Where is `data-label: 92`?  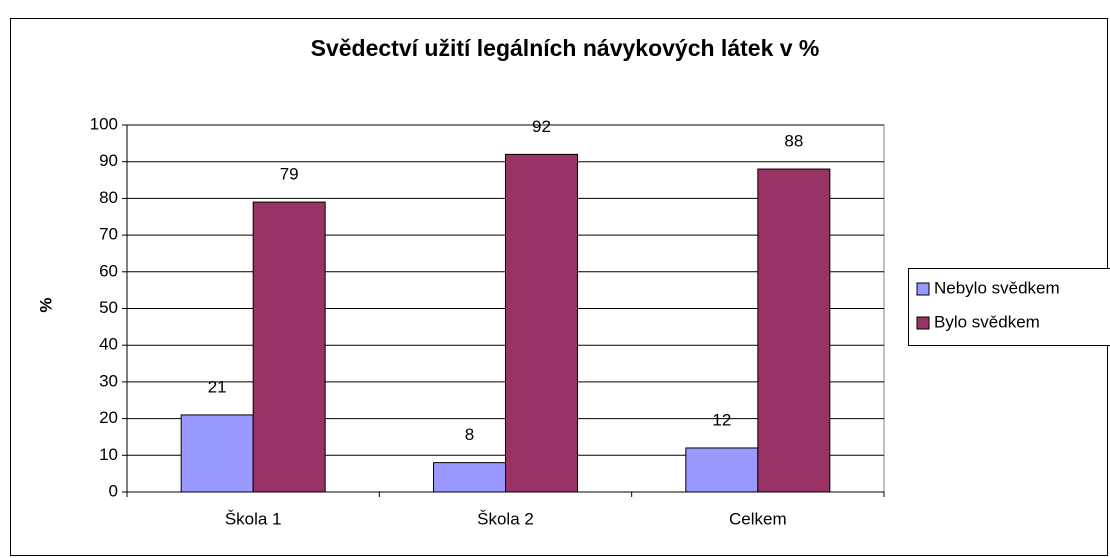
data-label: 92 is located at coordinates (541, 126).